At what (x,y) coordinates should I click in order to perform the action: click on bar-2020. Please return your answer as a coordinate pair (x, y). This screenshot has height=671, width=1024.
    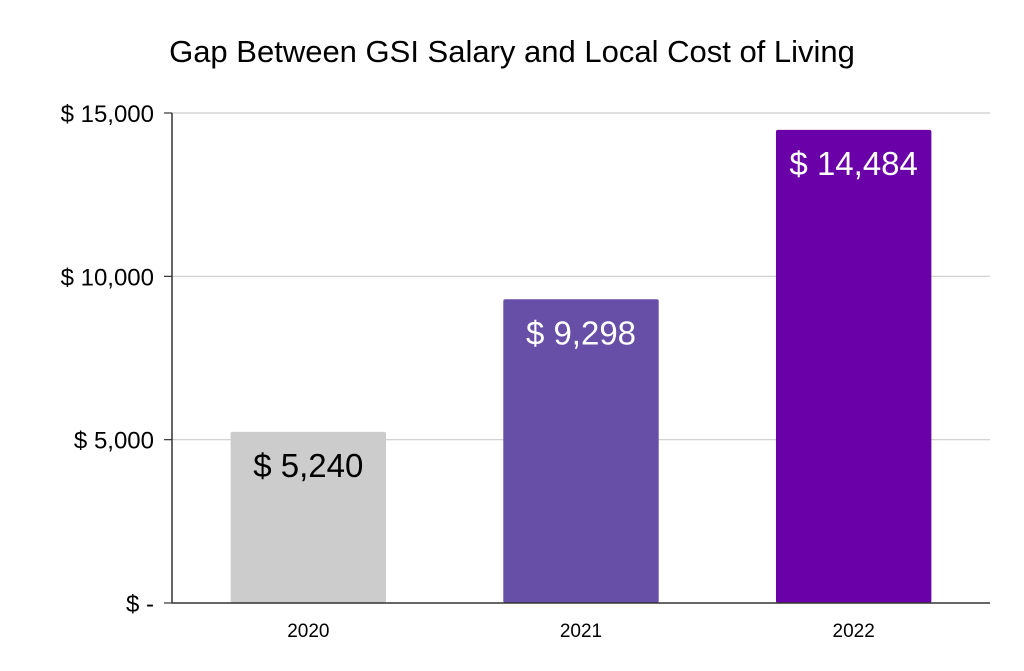
    Looking at the image, I should click on (308, 517).